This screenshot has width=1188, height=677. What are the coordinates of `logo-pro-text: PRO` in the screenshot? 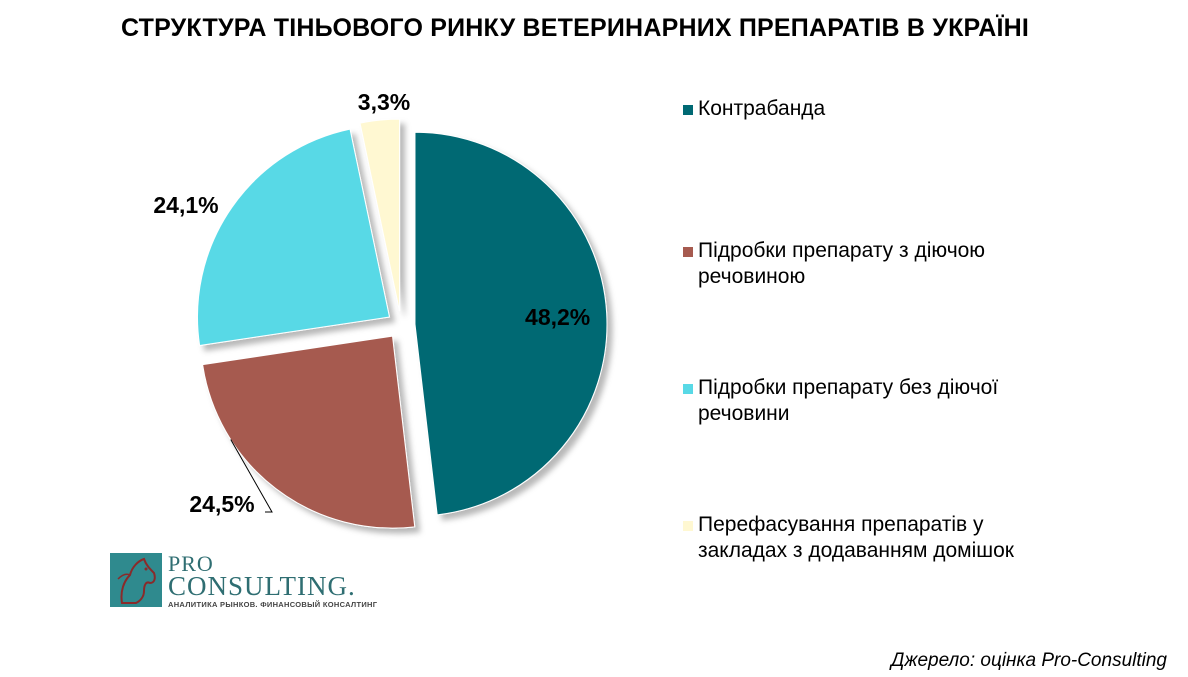 It's located at (191, 563).